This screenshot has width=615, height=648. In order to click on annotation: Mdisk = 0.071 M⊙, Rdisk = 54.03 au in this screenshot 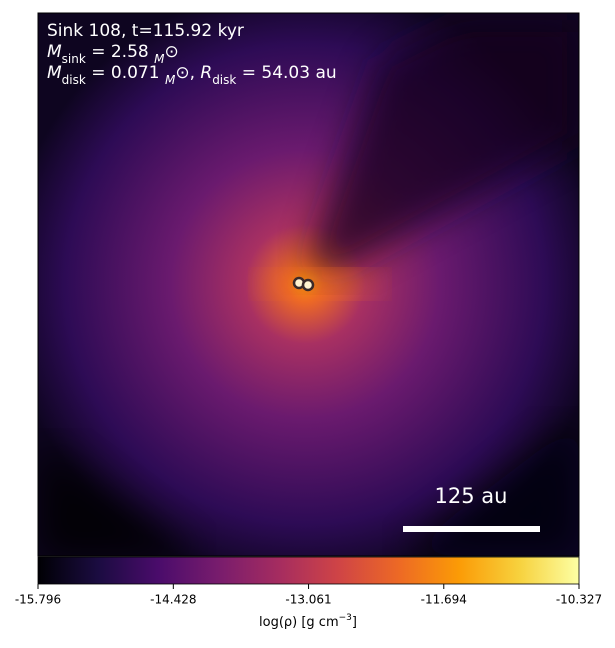, I will do `click(192, 75)`.